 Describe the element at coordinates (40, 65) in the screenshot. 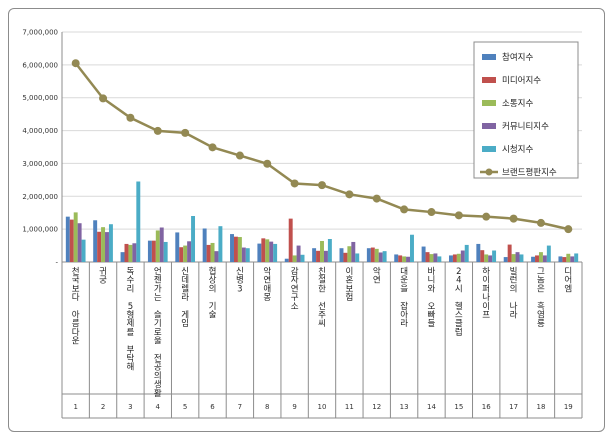

I see `y-tick-label: 6,000,000` at that location.